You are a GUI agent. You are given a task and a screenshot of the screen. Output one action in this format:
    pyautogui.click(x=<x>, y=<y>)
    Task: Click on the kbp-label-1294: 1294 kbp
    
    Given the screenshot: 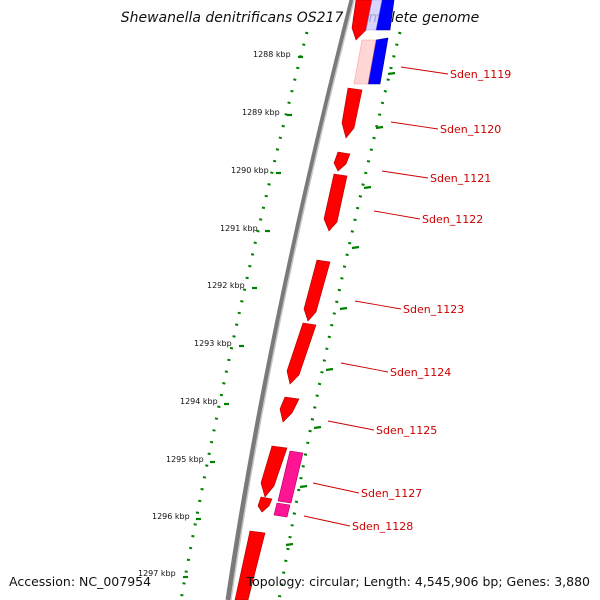 What is the action you would take?
    pyautogui.click(x=199, y=401)
    